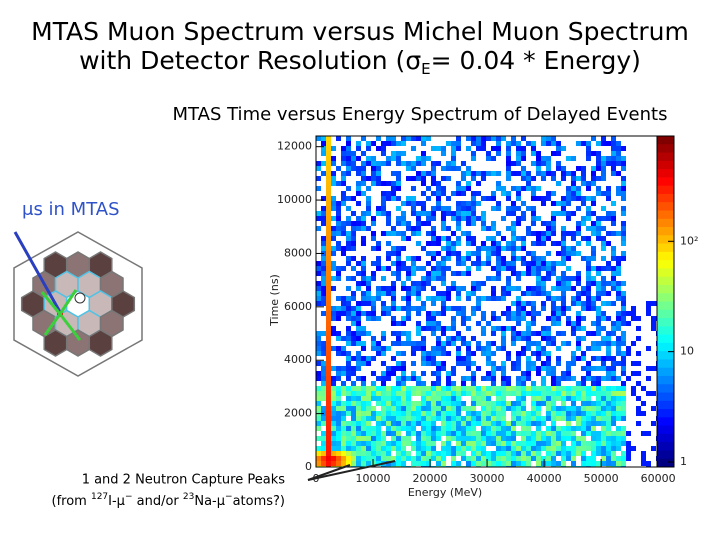  Describe the element at coordinates (61, 315) in the screenshot. I see `electron-tracks` at that location.